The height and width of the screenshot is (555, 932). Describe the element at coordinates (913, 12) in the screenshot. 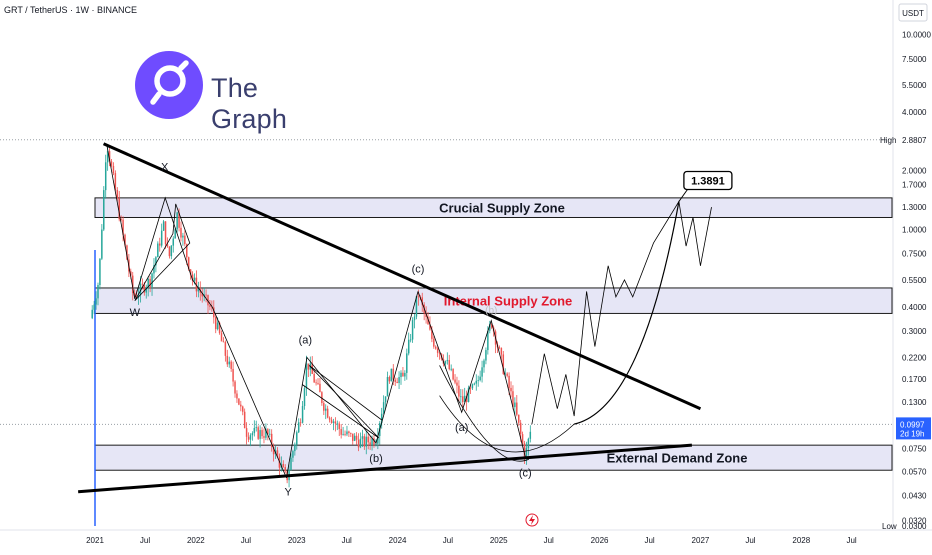

I see `currency-box` at that location.